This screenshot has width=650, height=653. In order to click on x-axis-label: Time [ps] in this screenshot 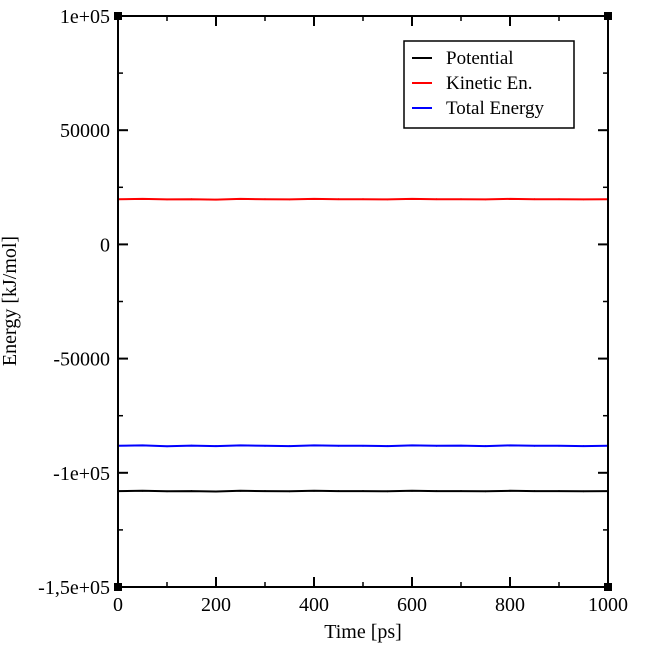, I will do `click(363, 632)`.